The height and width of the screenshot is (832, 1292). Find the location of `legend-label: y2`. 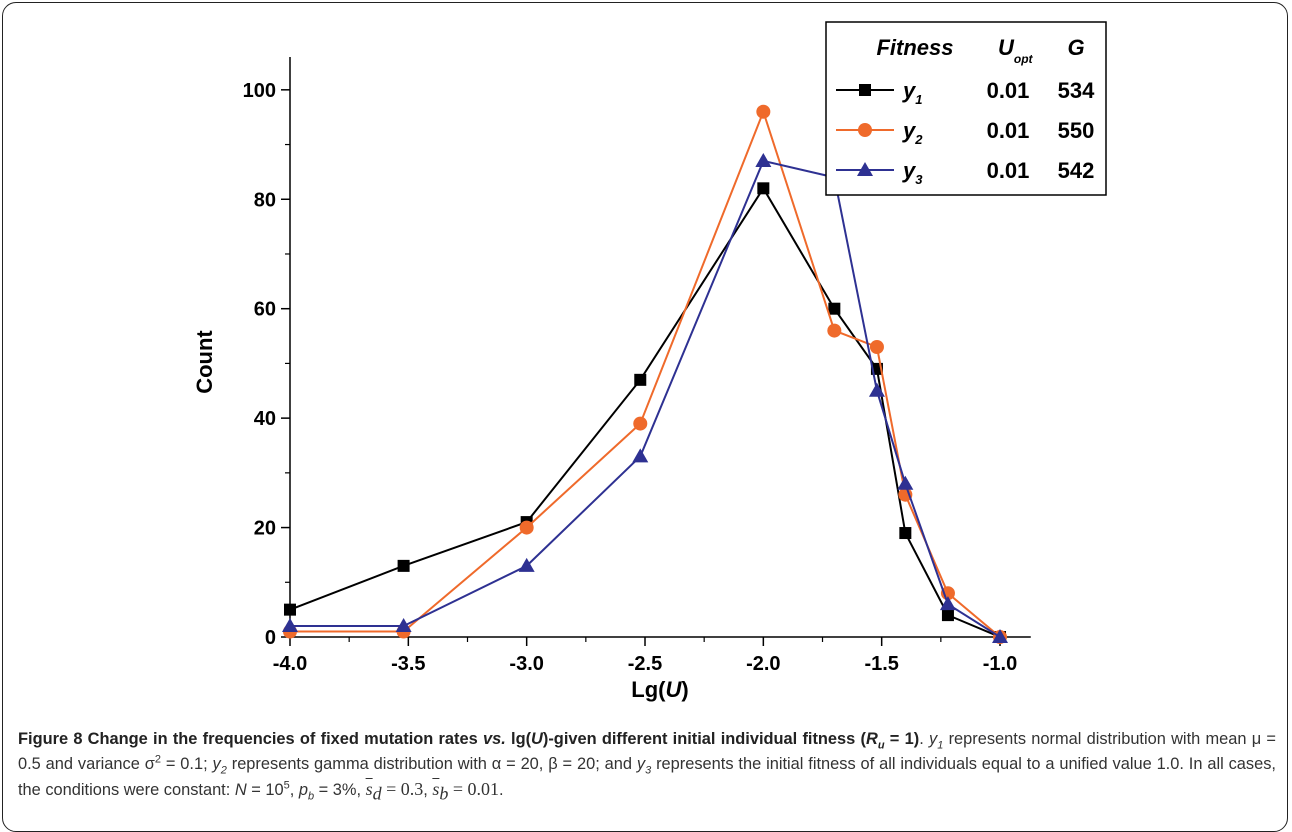

legend-label: y2 is located at coordinates (912, 132).